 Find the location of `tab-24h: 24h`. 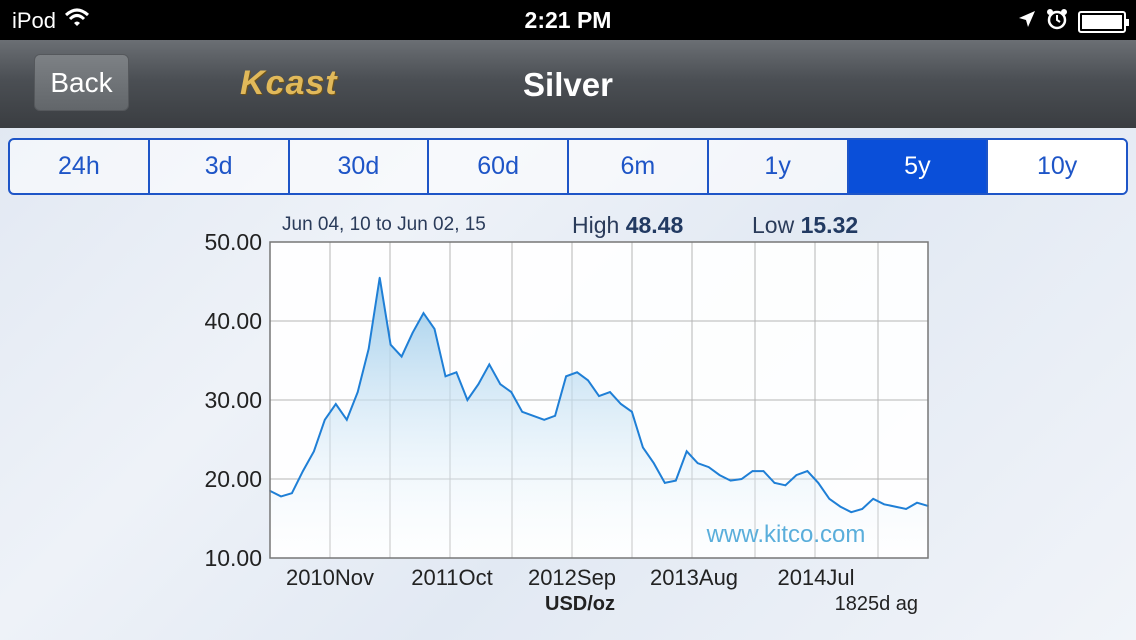

tab-24h: 24h is located at coordinates (80, 166).